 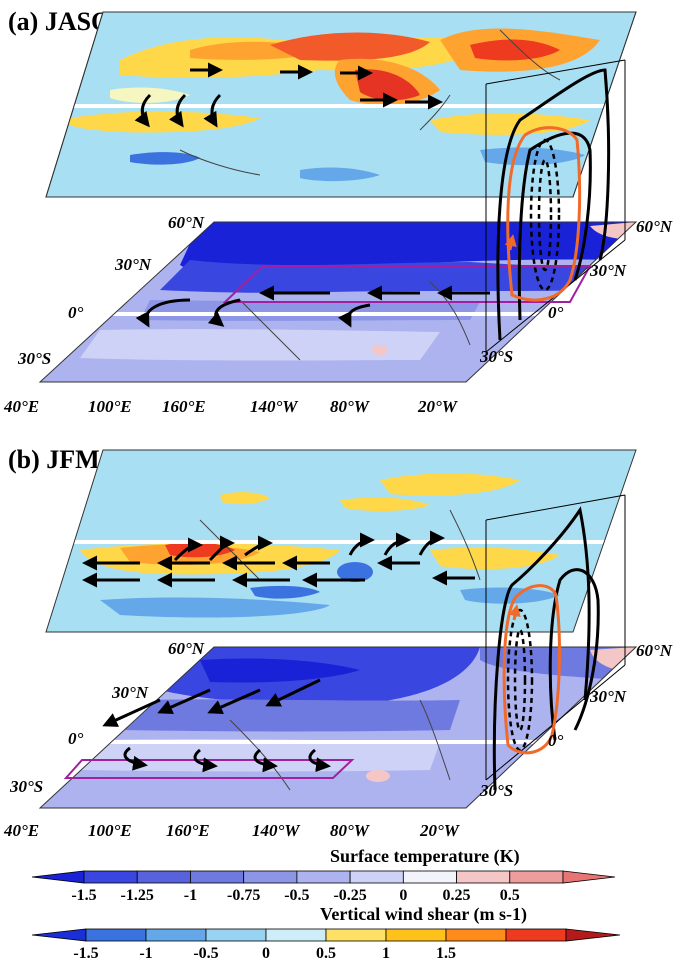 I want to click on panel-b-rlat-30n: 30°N, so click(x=608, y=696).